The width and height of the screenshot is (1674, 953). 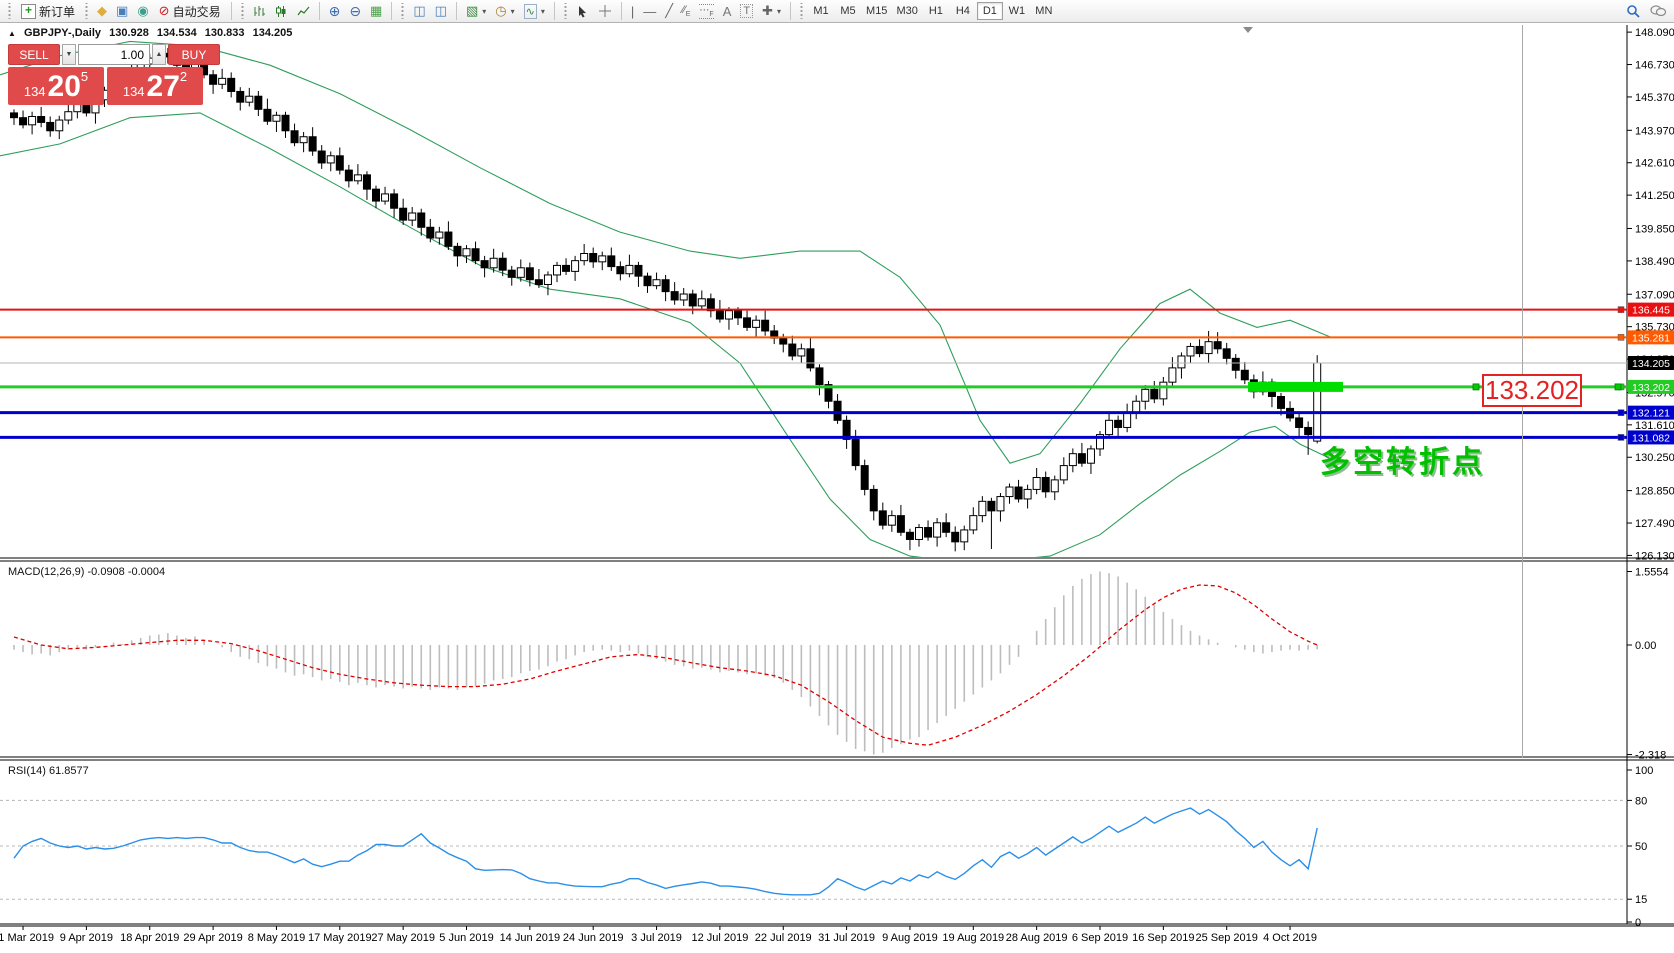 I want to click on turning-point-annotation: 多空转折点, so click(x=1402, y=462).